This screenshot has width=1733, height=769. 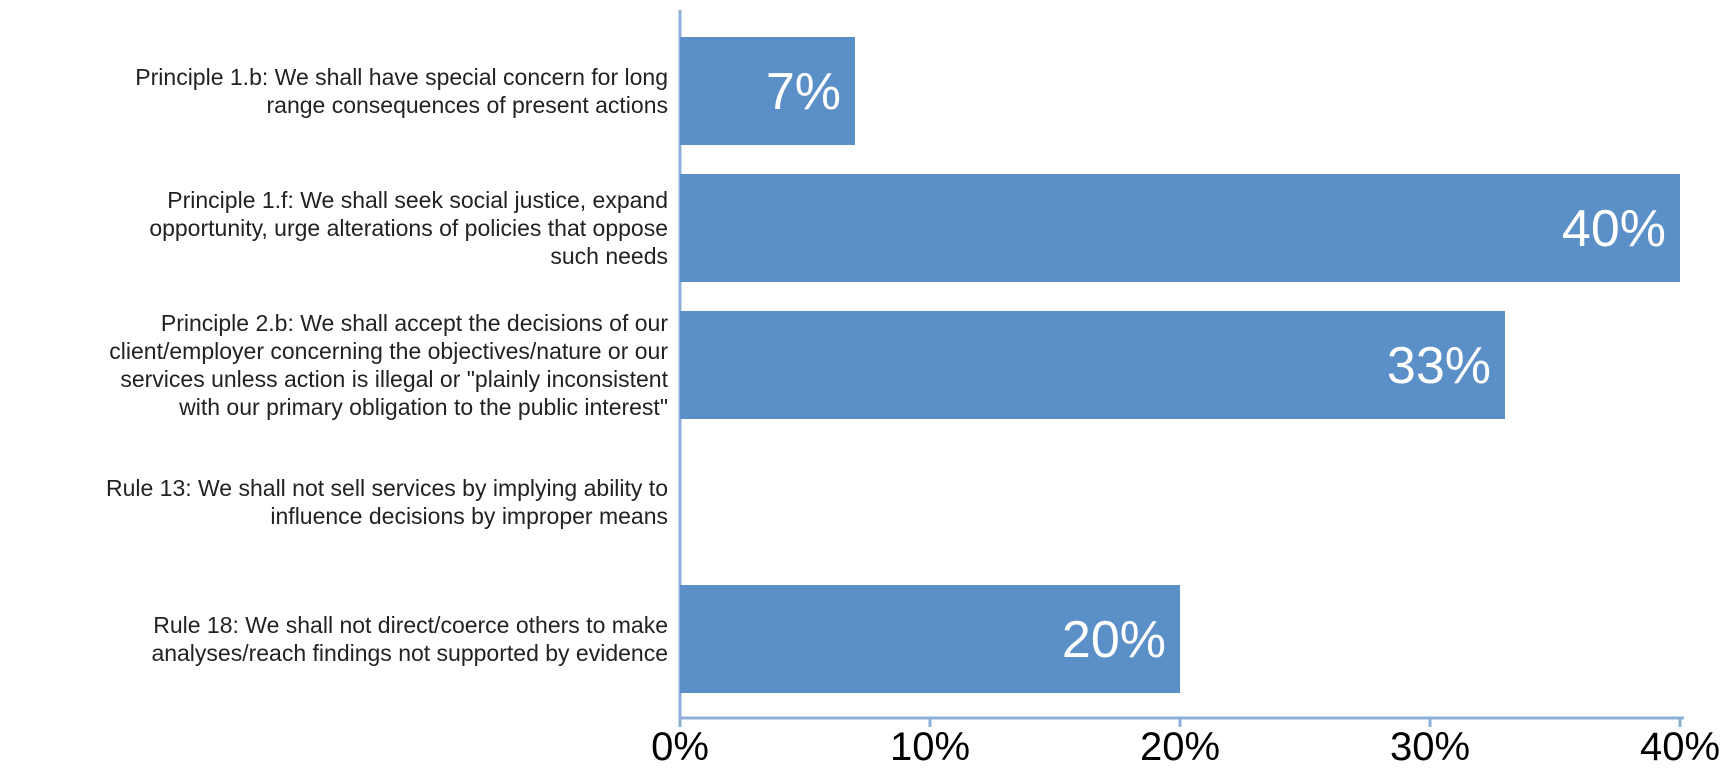 I want to click on data-label: 20%, so click(x=1114, y=640).